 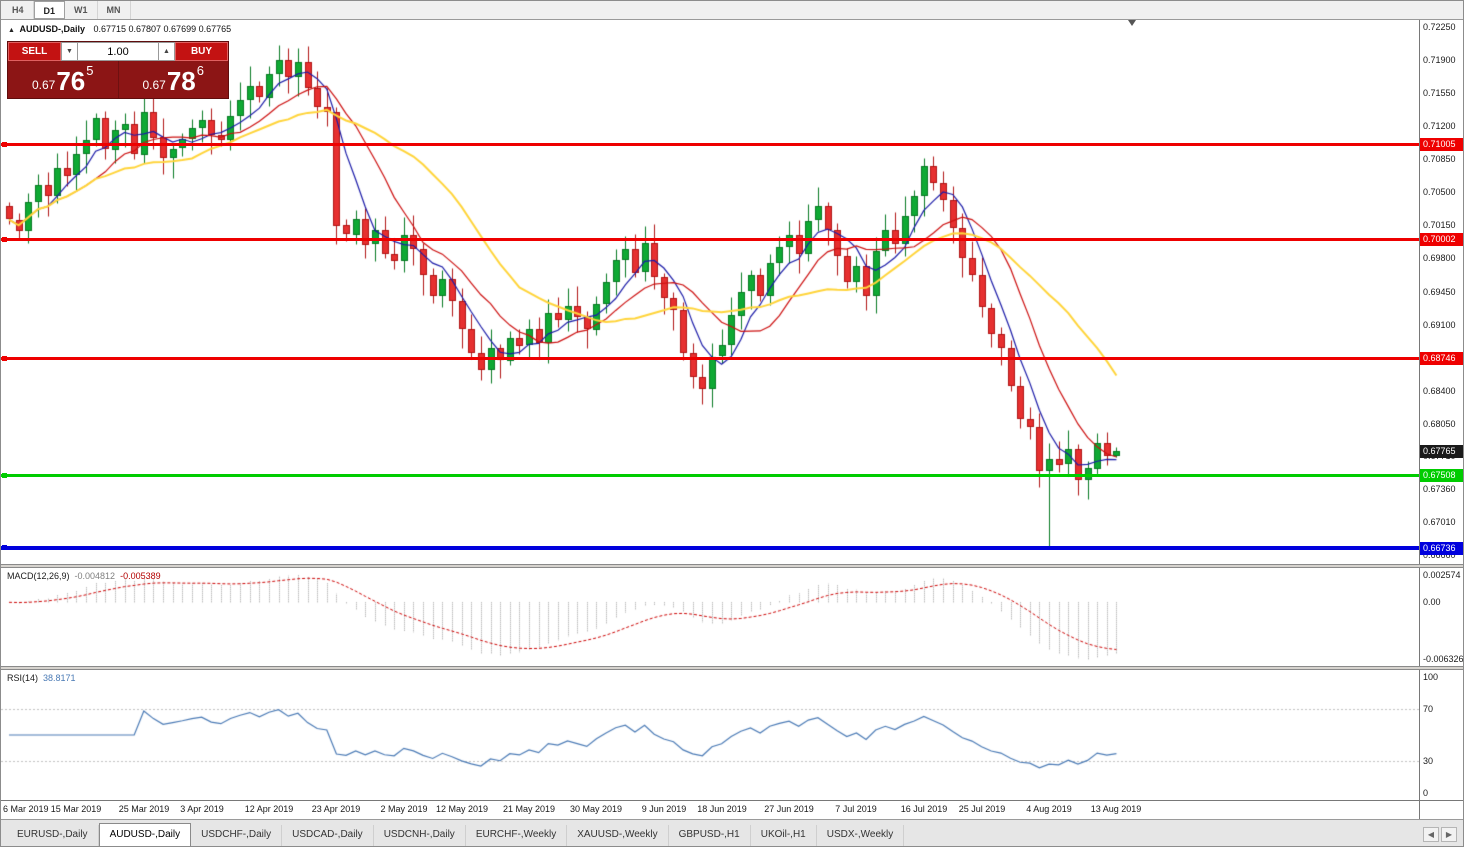 What do you see at coordinates (49, 10) in the screenshot?
I see `timeframe-button-d1: D1` at bounding box center [49, 10].